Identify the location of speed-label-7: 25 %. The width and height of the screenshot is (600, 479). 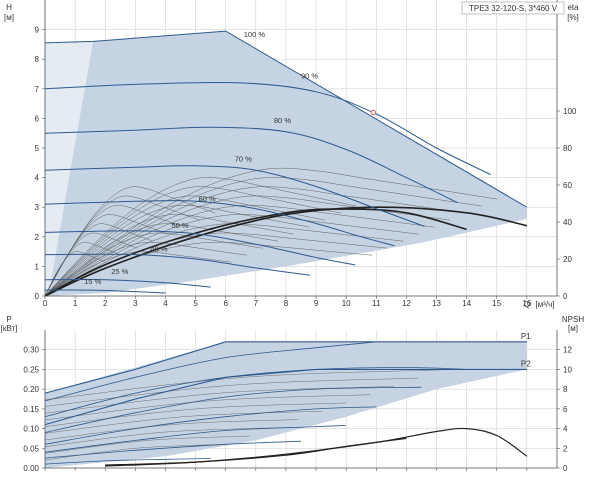
(119, 271).